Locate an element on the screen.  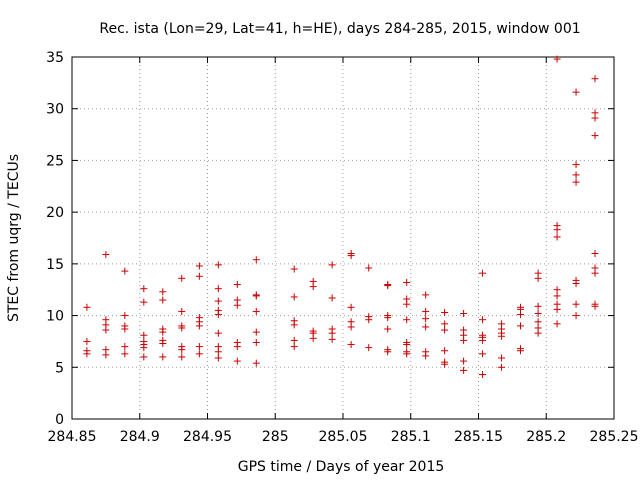
y-tick-label: 5 is located at coordinates (59, 368).